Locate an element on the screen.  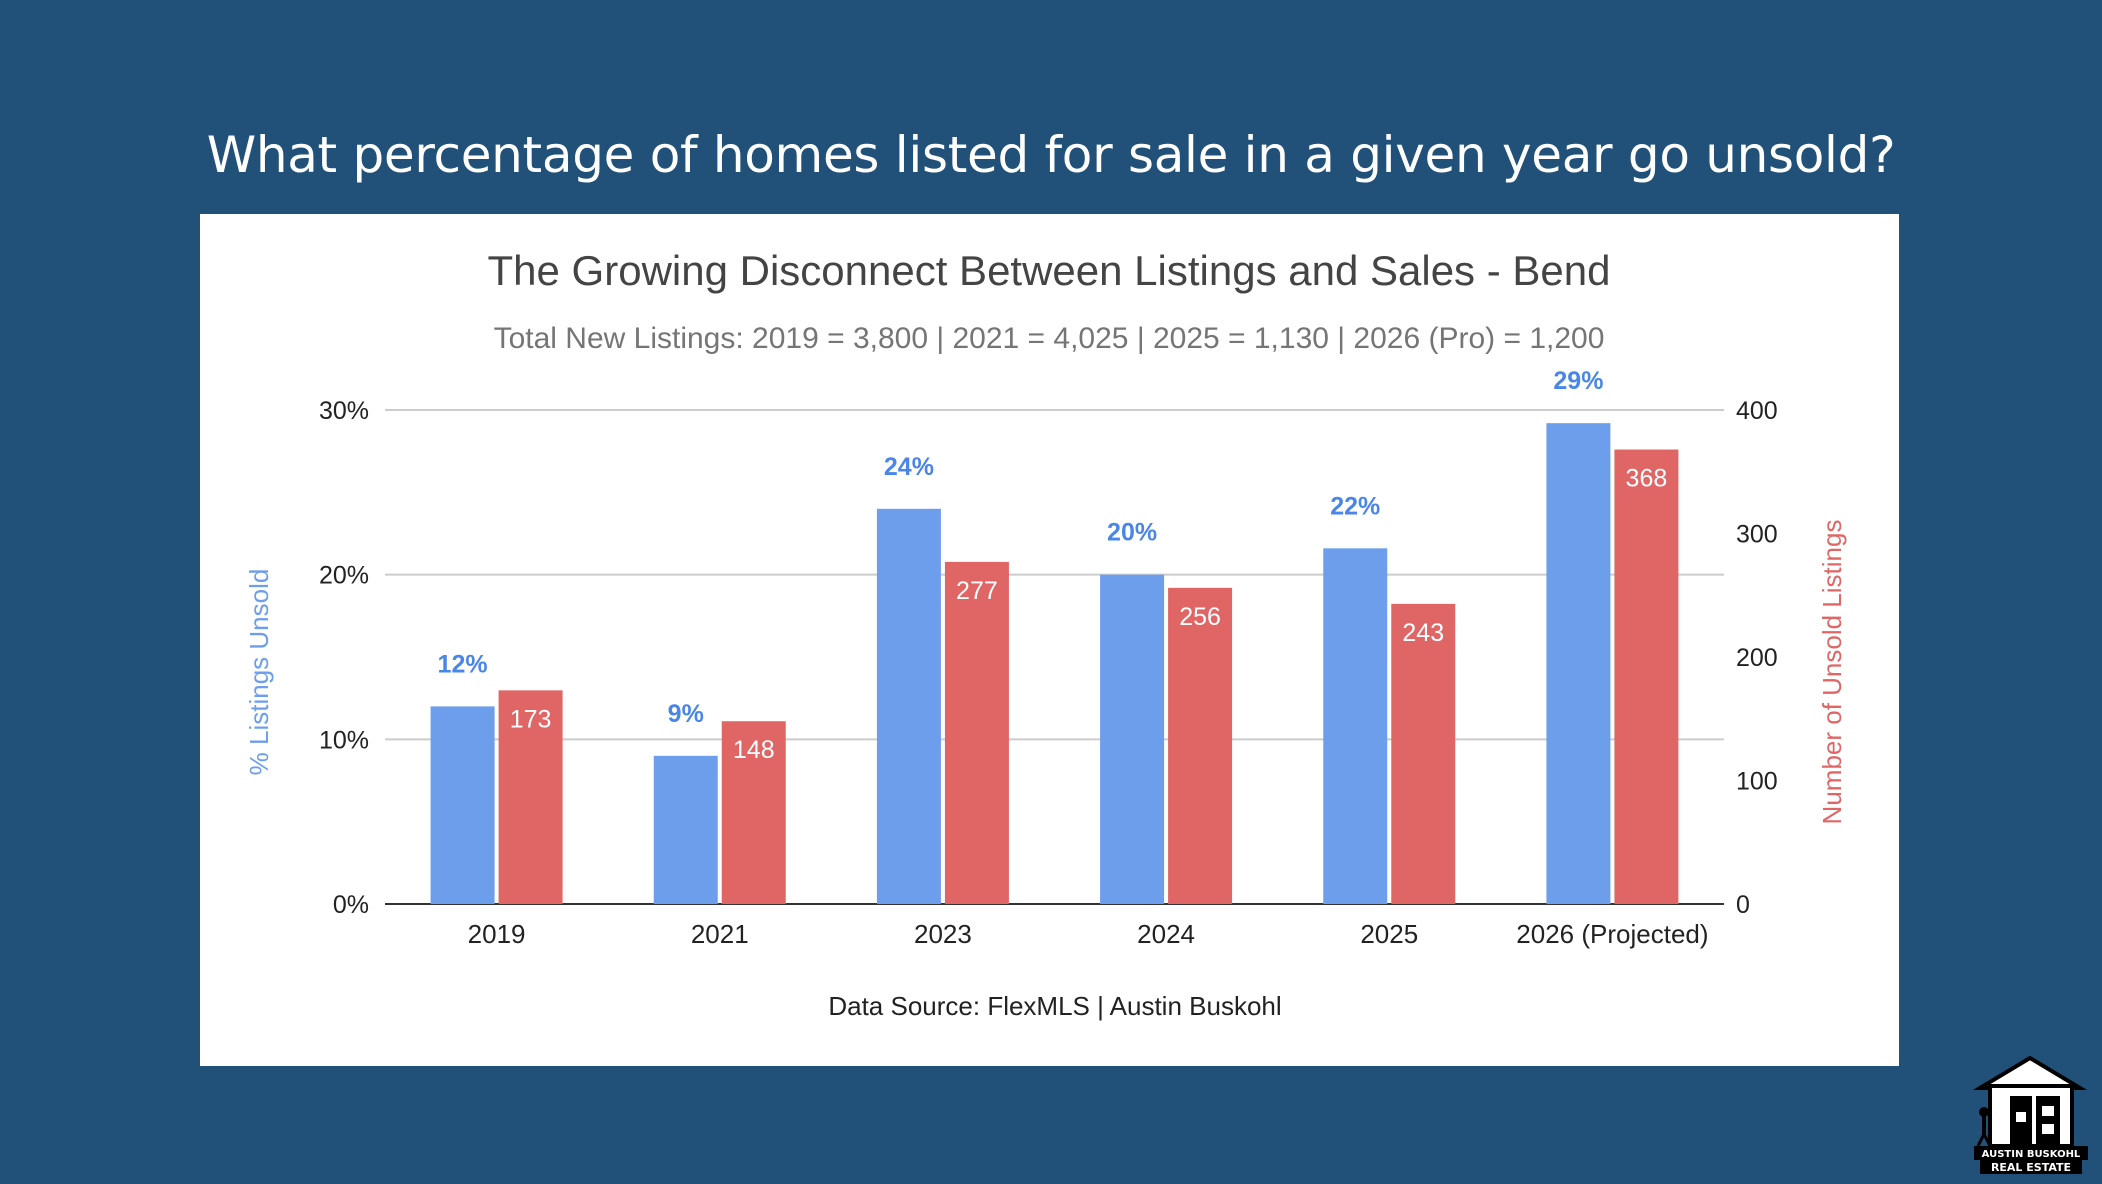
brand-logo: AUSTIN BUSKOHL REAL ESTATE is located at coordinates (2031, 1115).